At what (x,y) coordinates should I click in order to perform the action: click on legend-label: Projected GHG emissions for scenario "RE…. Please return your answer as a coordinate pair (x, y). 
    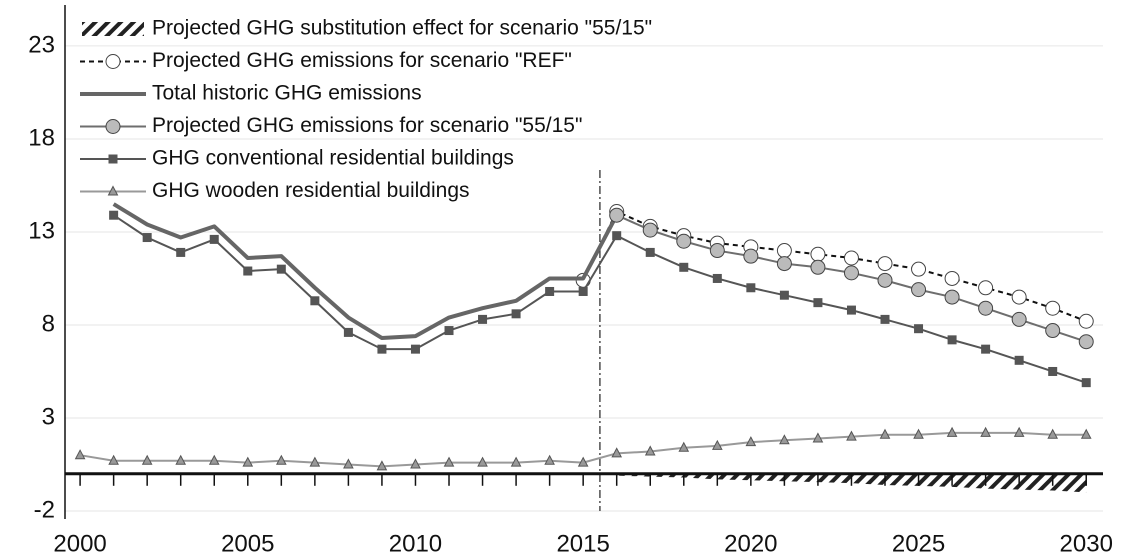
    Looking at the image, I should click on (362, 60).